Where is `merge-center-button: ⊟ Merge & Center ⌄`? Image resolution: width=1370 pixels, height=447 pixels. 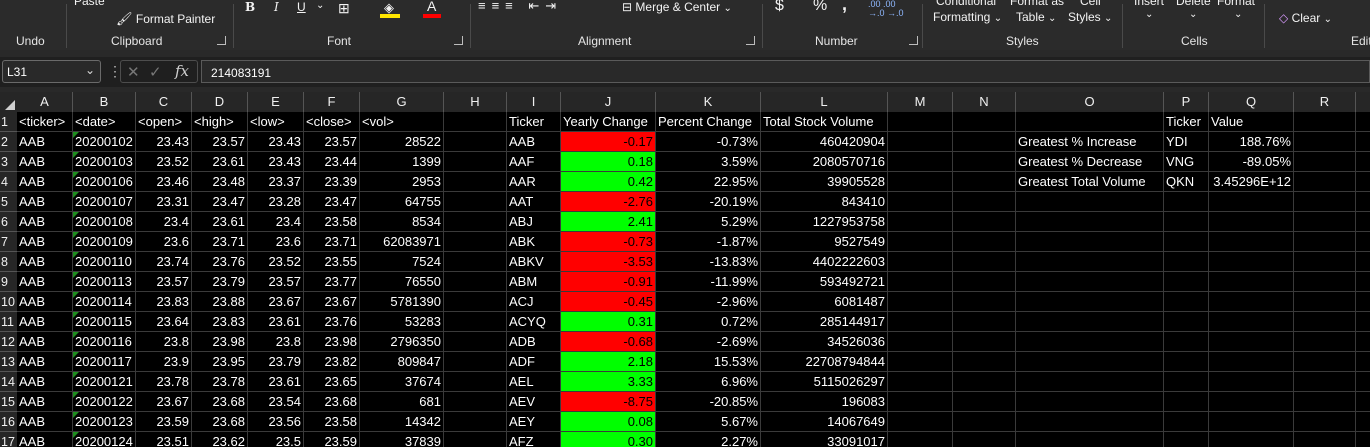
merge-center-button: ⊟ Merge & Center ⌄ is located at coordinates (677, 7).